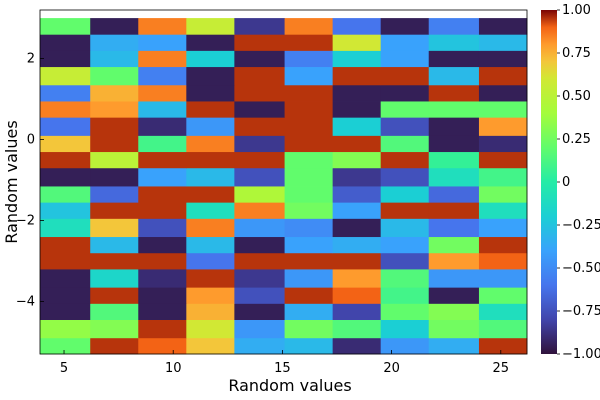 This screenshot has height=400, width=600. Describe the element at coordinates (64, 368) in the screenshot. I see `x-tick-label: 5` at that location.